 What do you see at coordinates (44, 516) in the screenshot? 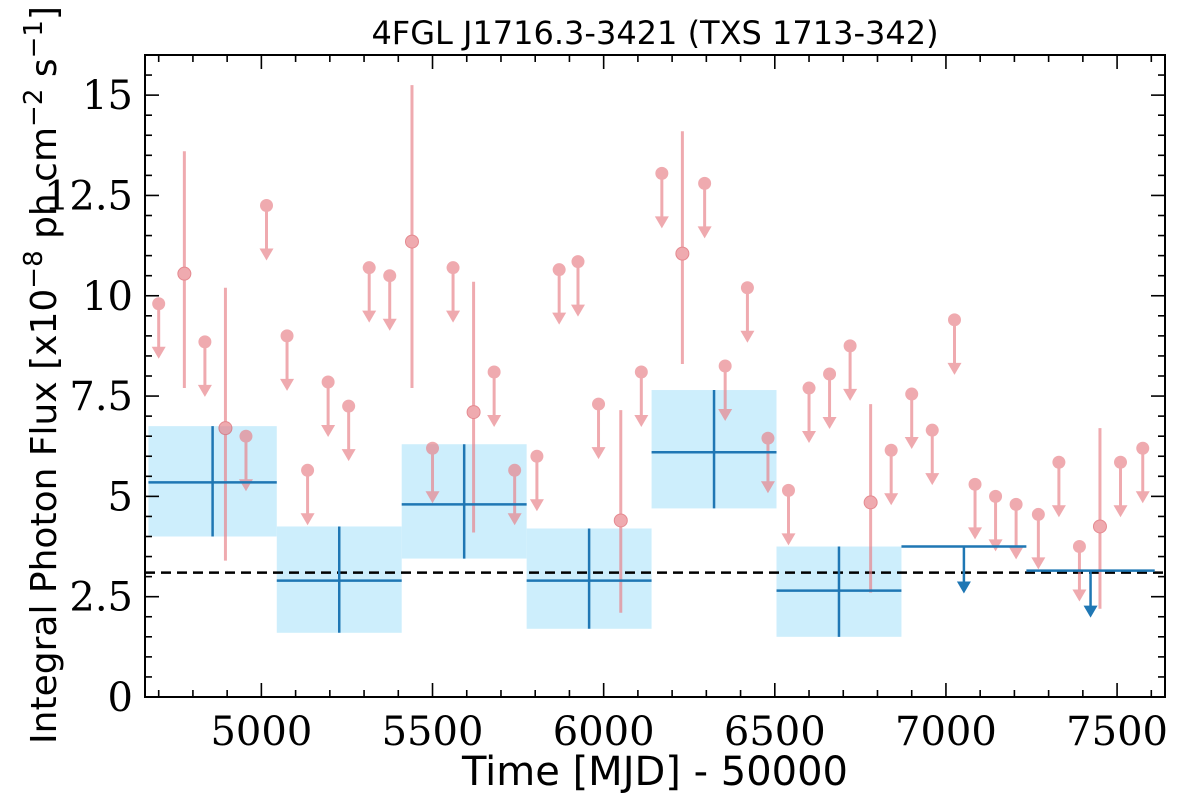
I see `y-axis-label-part: Integral Photon Flux [x10` at bounding box center [44, 516].